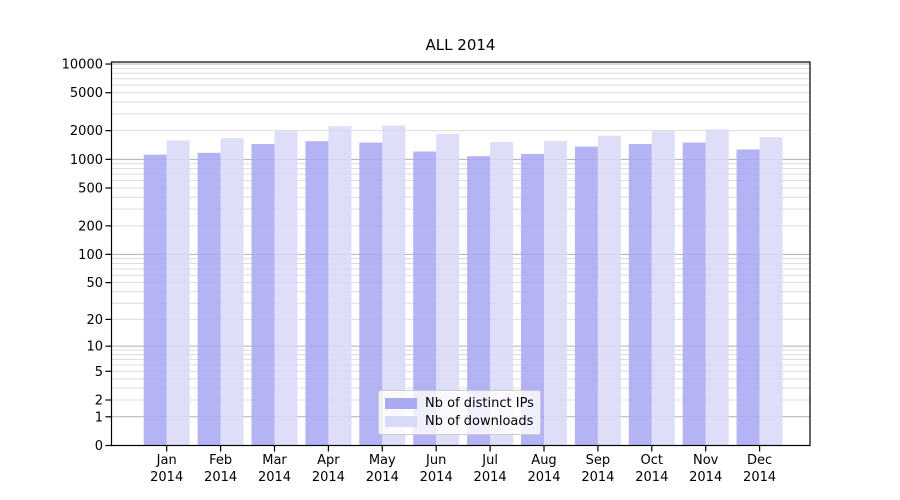 The image size is (900, 500). Describe the element at coordinates (232, 292) in the screenshot. I see `bar-downloads-feb` at that location.